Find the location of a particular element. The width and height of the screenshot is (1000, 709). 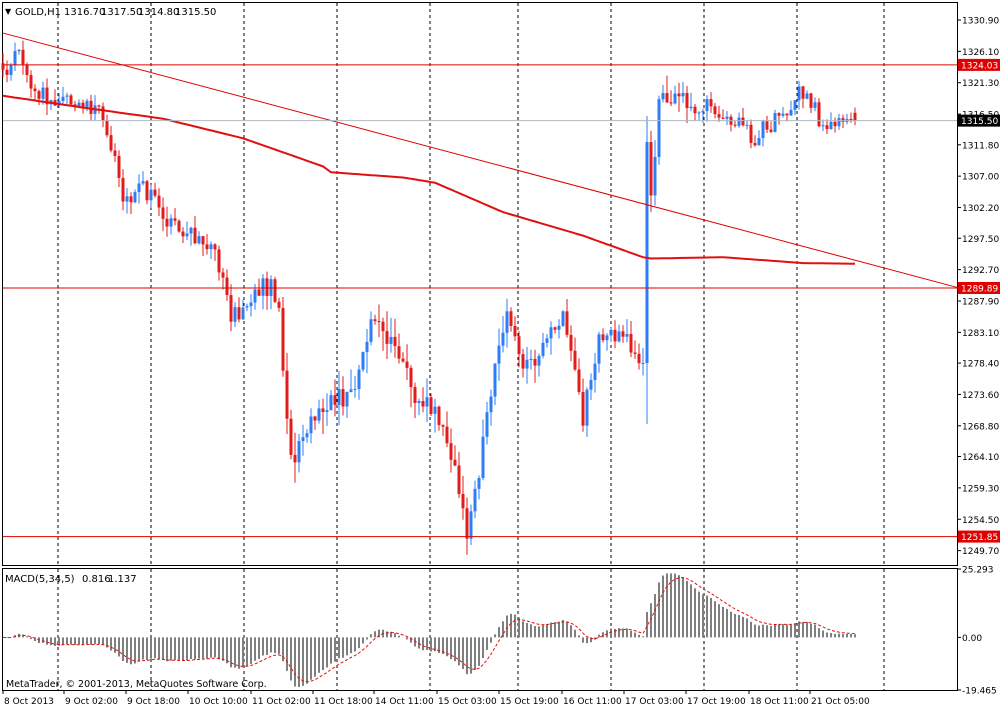

macd-tick-label: 25.293 is located at coordinates (978, 571).